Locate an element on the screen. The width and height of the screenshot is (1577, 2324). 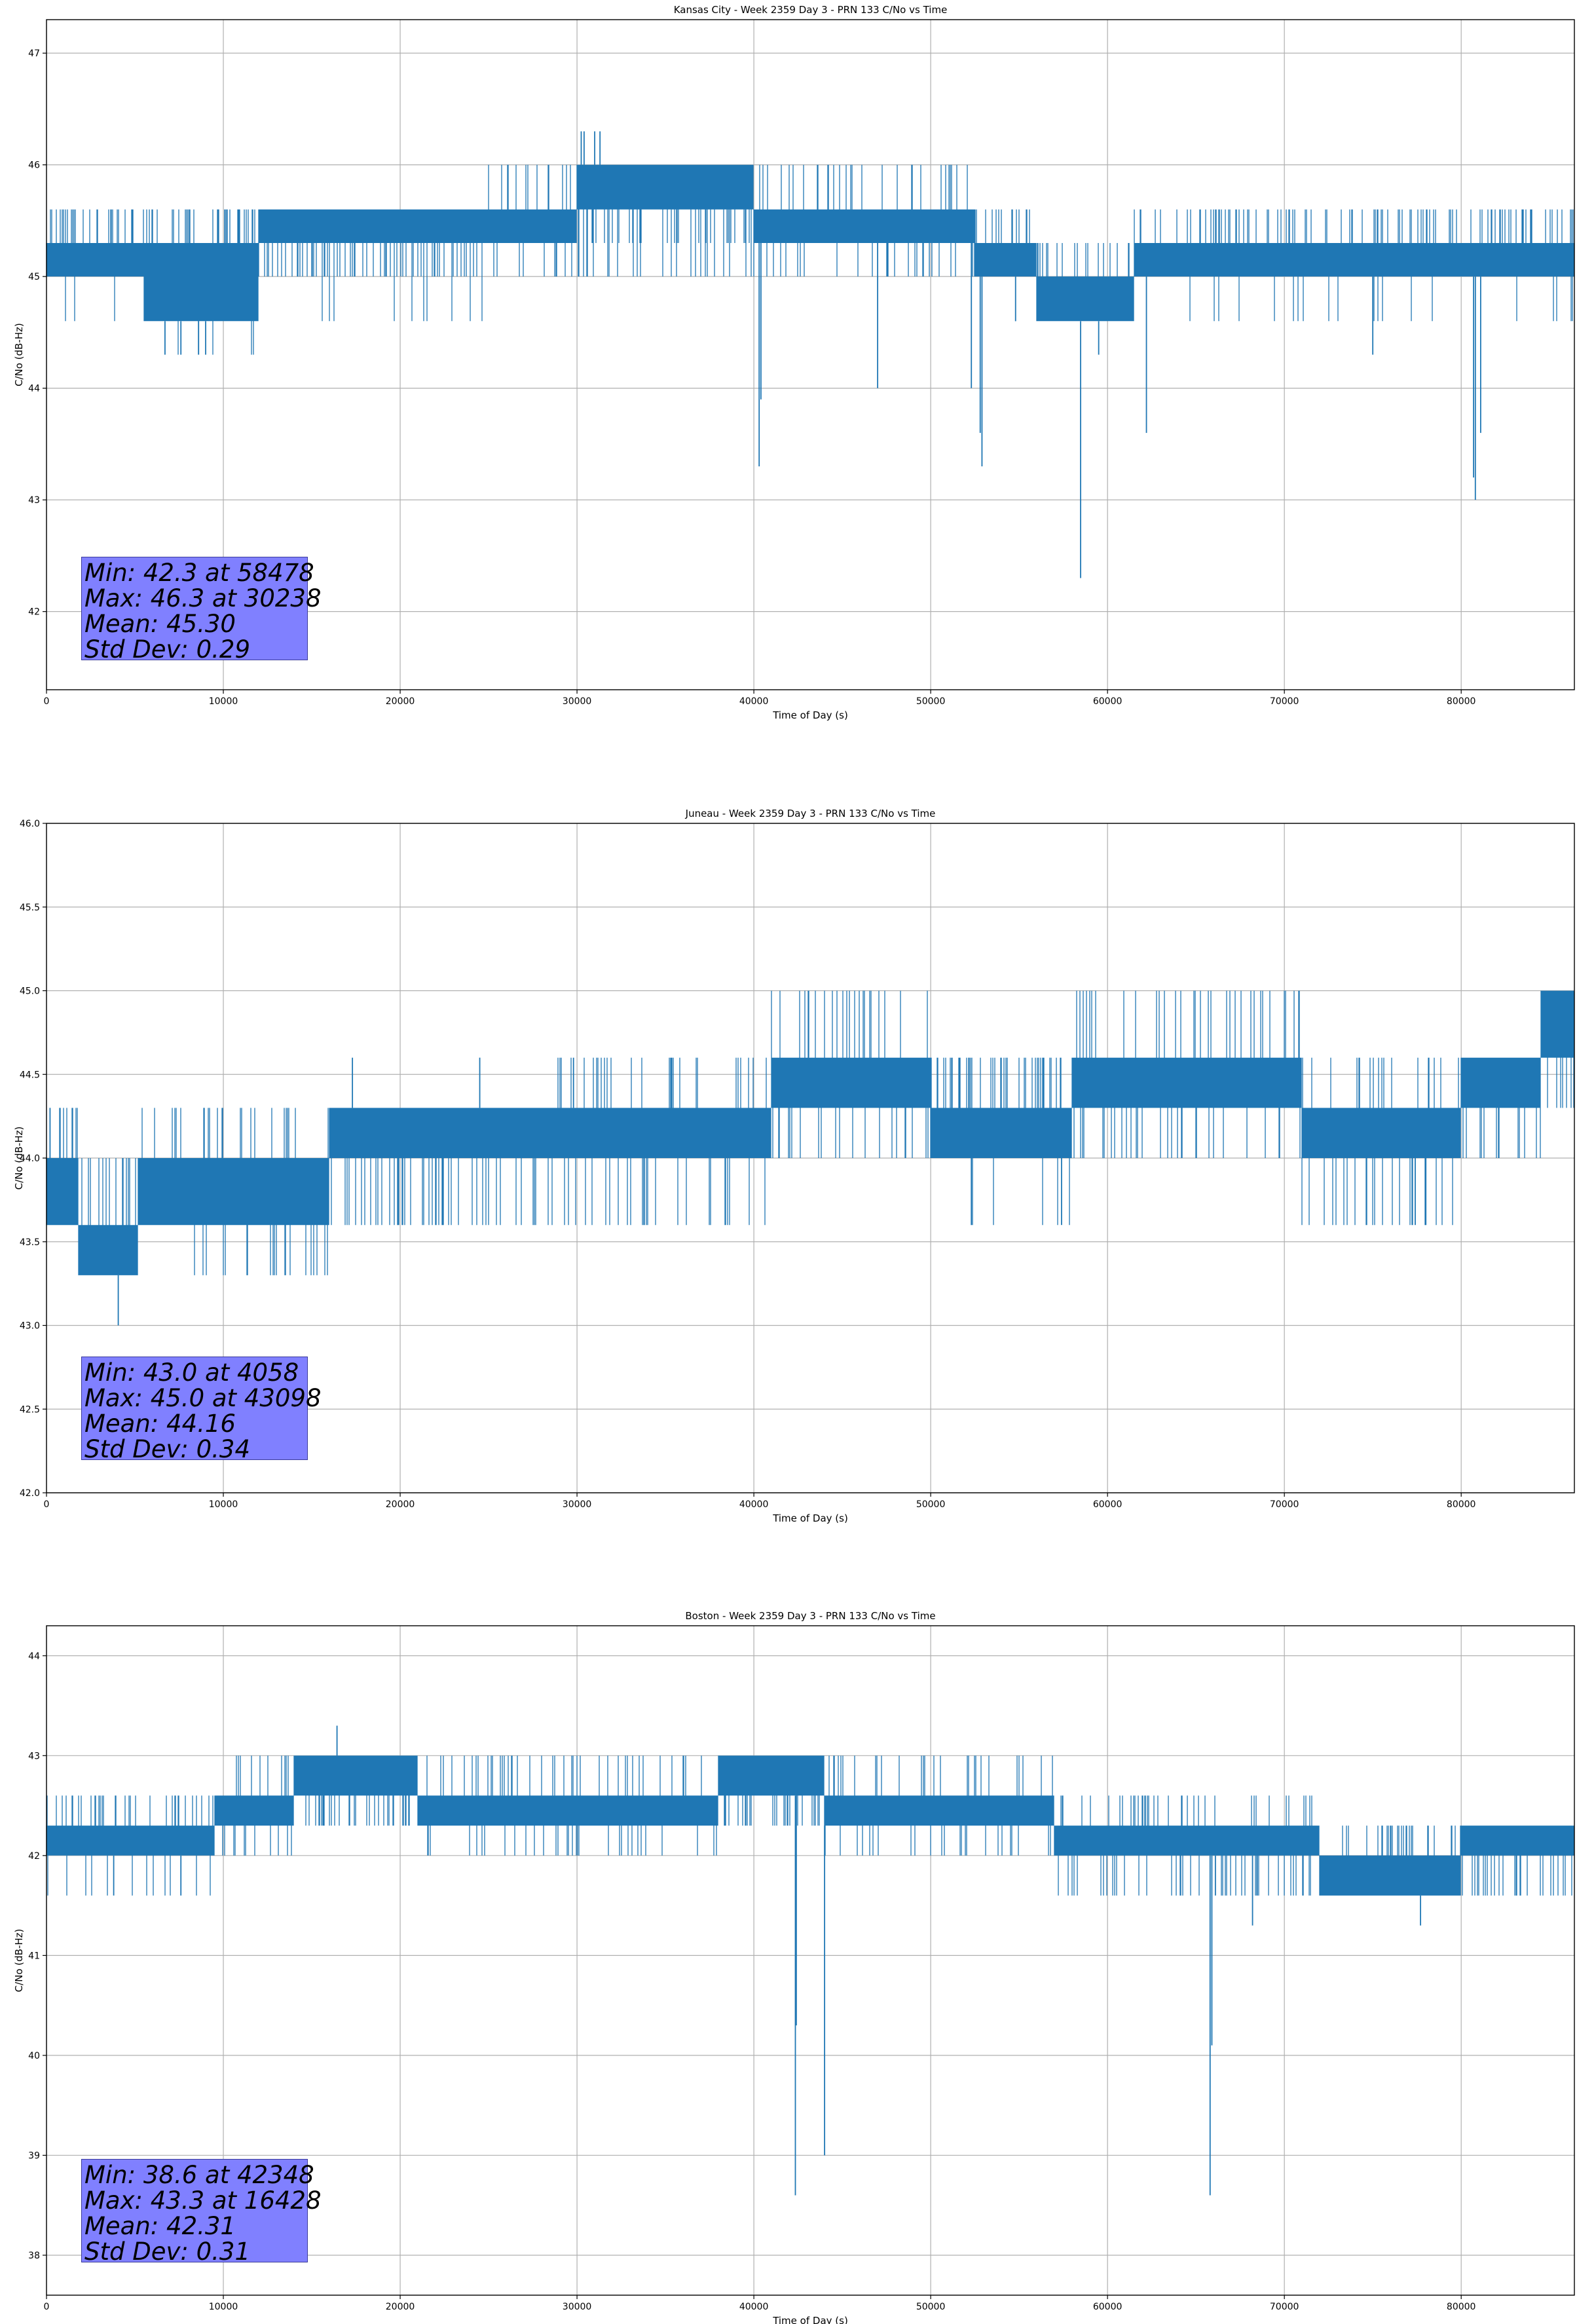
juneau-y-tick-label: 44.0 is located at coordinates (30, 1158).